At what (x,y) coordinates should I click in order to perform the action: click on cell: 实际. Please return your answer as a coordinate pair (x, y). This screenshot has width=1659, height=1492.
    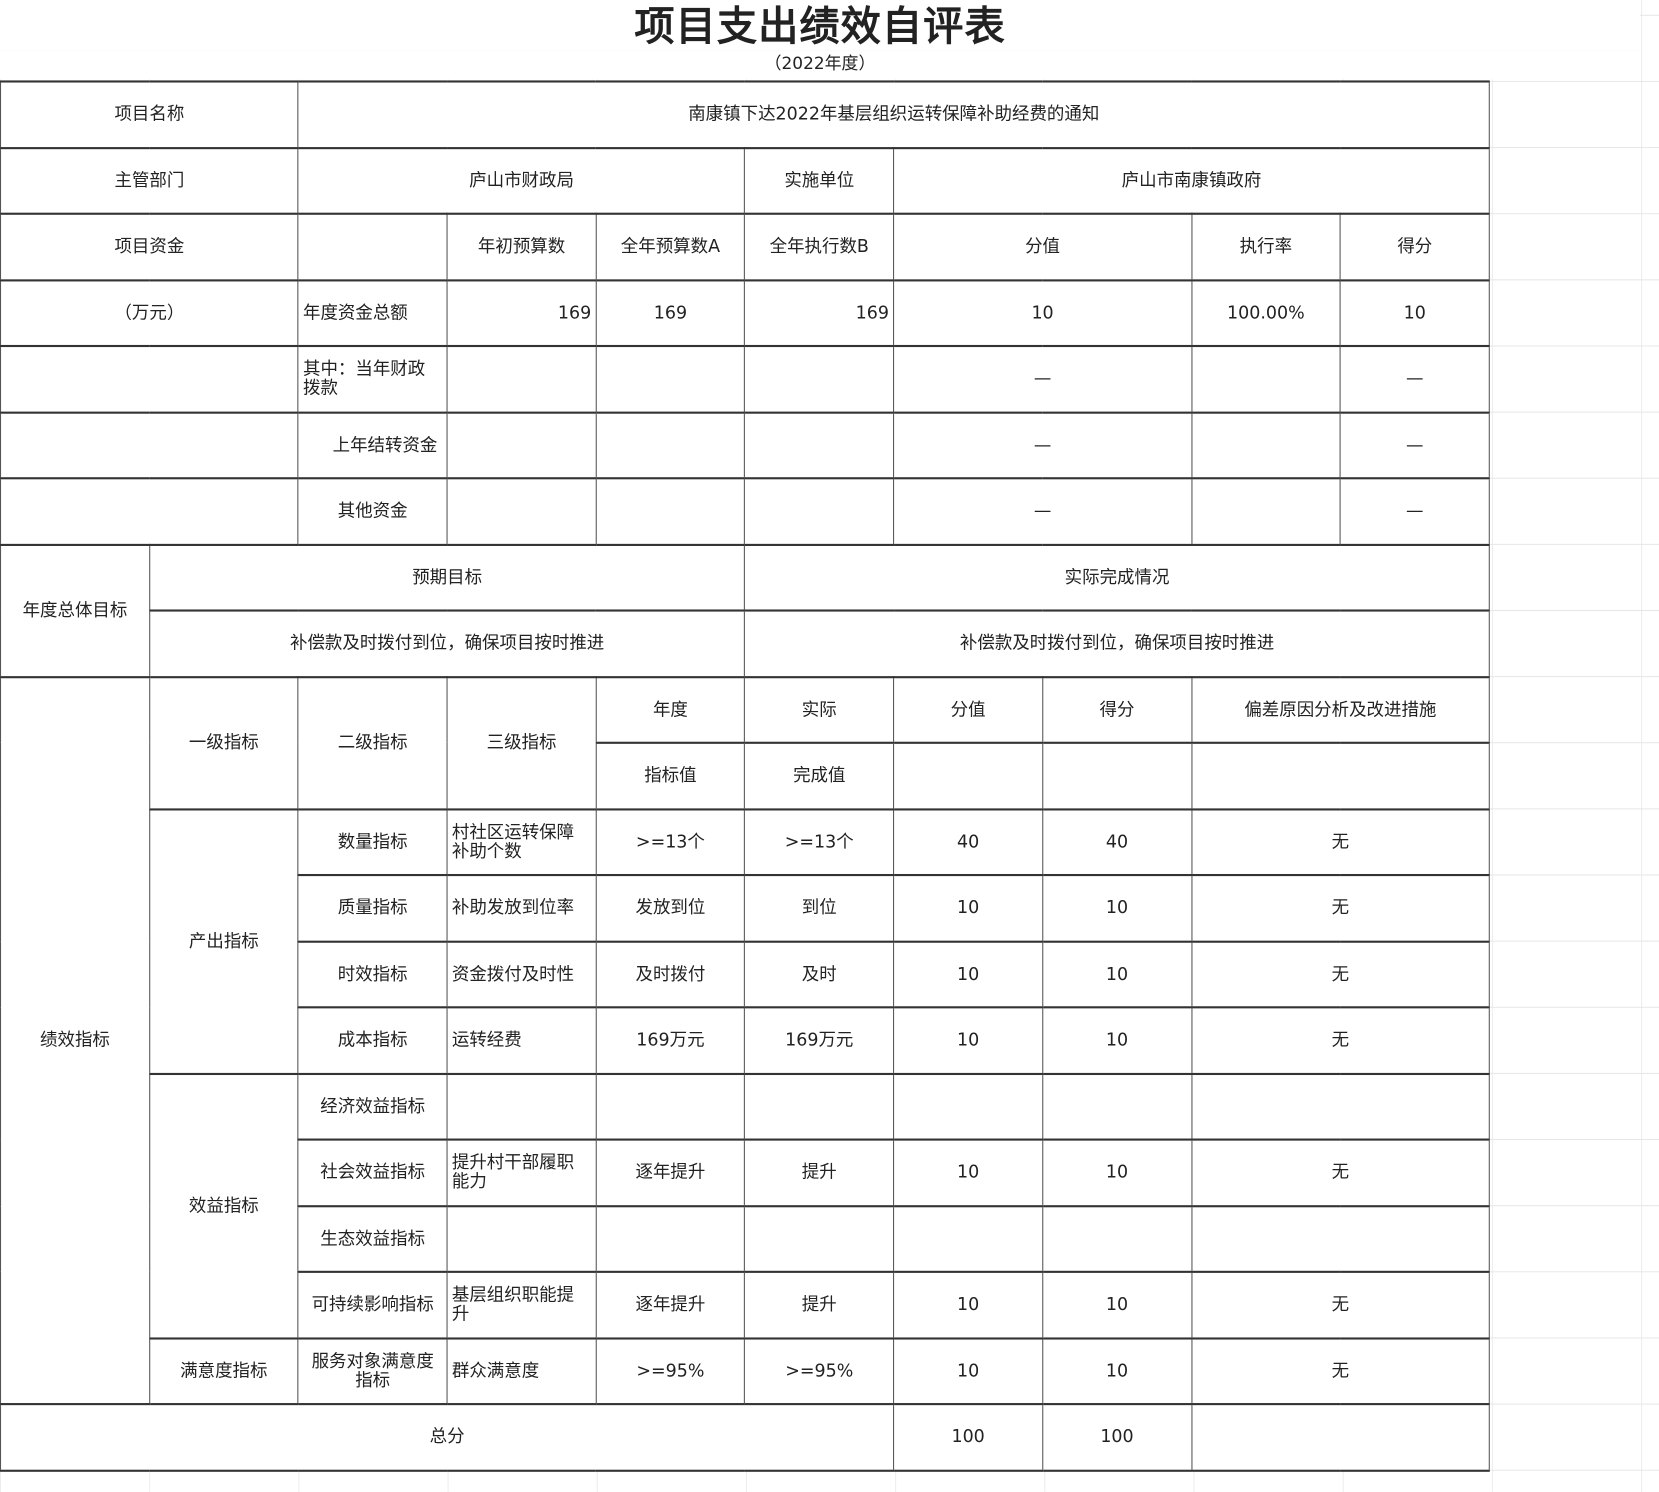
    Looking at the image, I should click on (819, 709).